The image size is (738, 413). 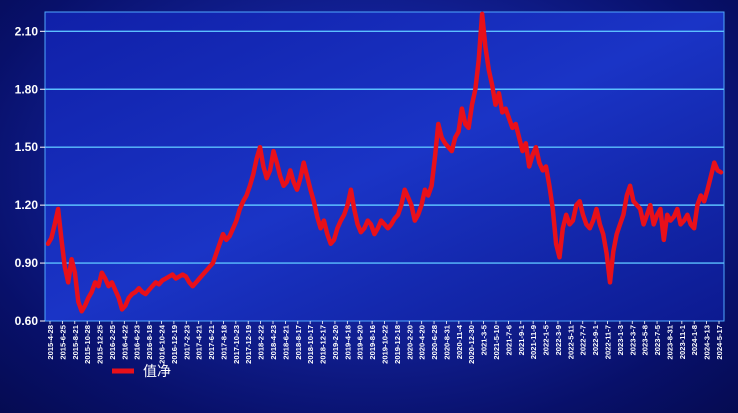 I want to click on x-tick-label: 2017-2-23, so click(x=186, y=342).